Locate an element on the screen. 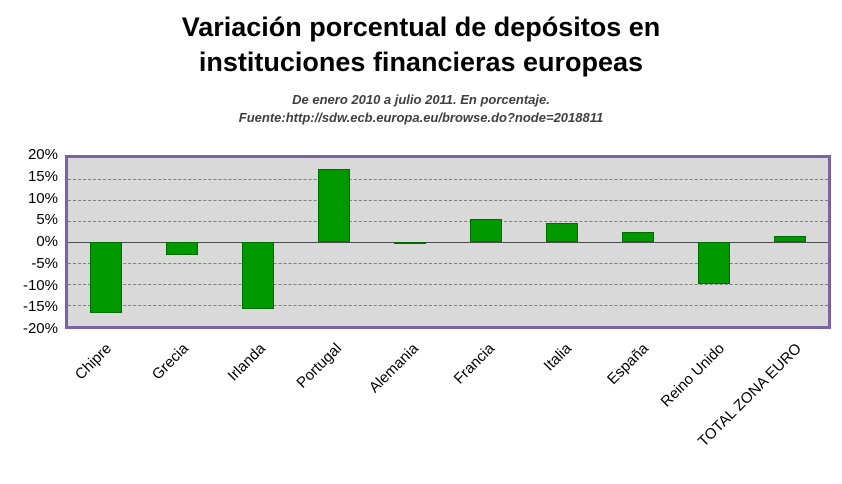 Image resolution: width=842 pixels, height=484 pixels. bar-portugal is located at coordinates (334, 205).